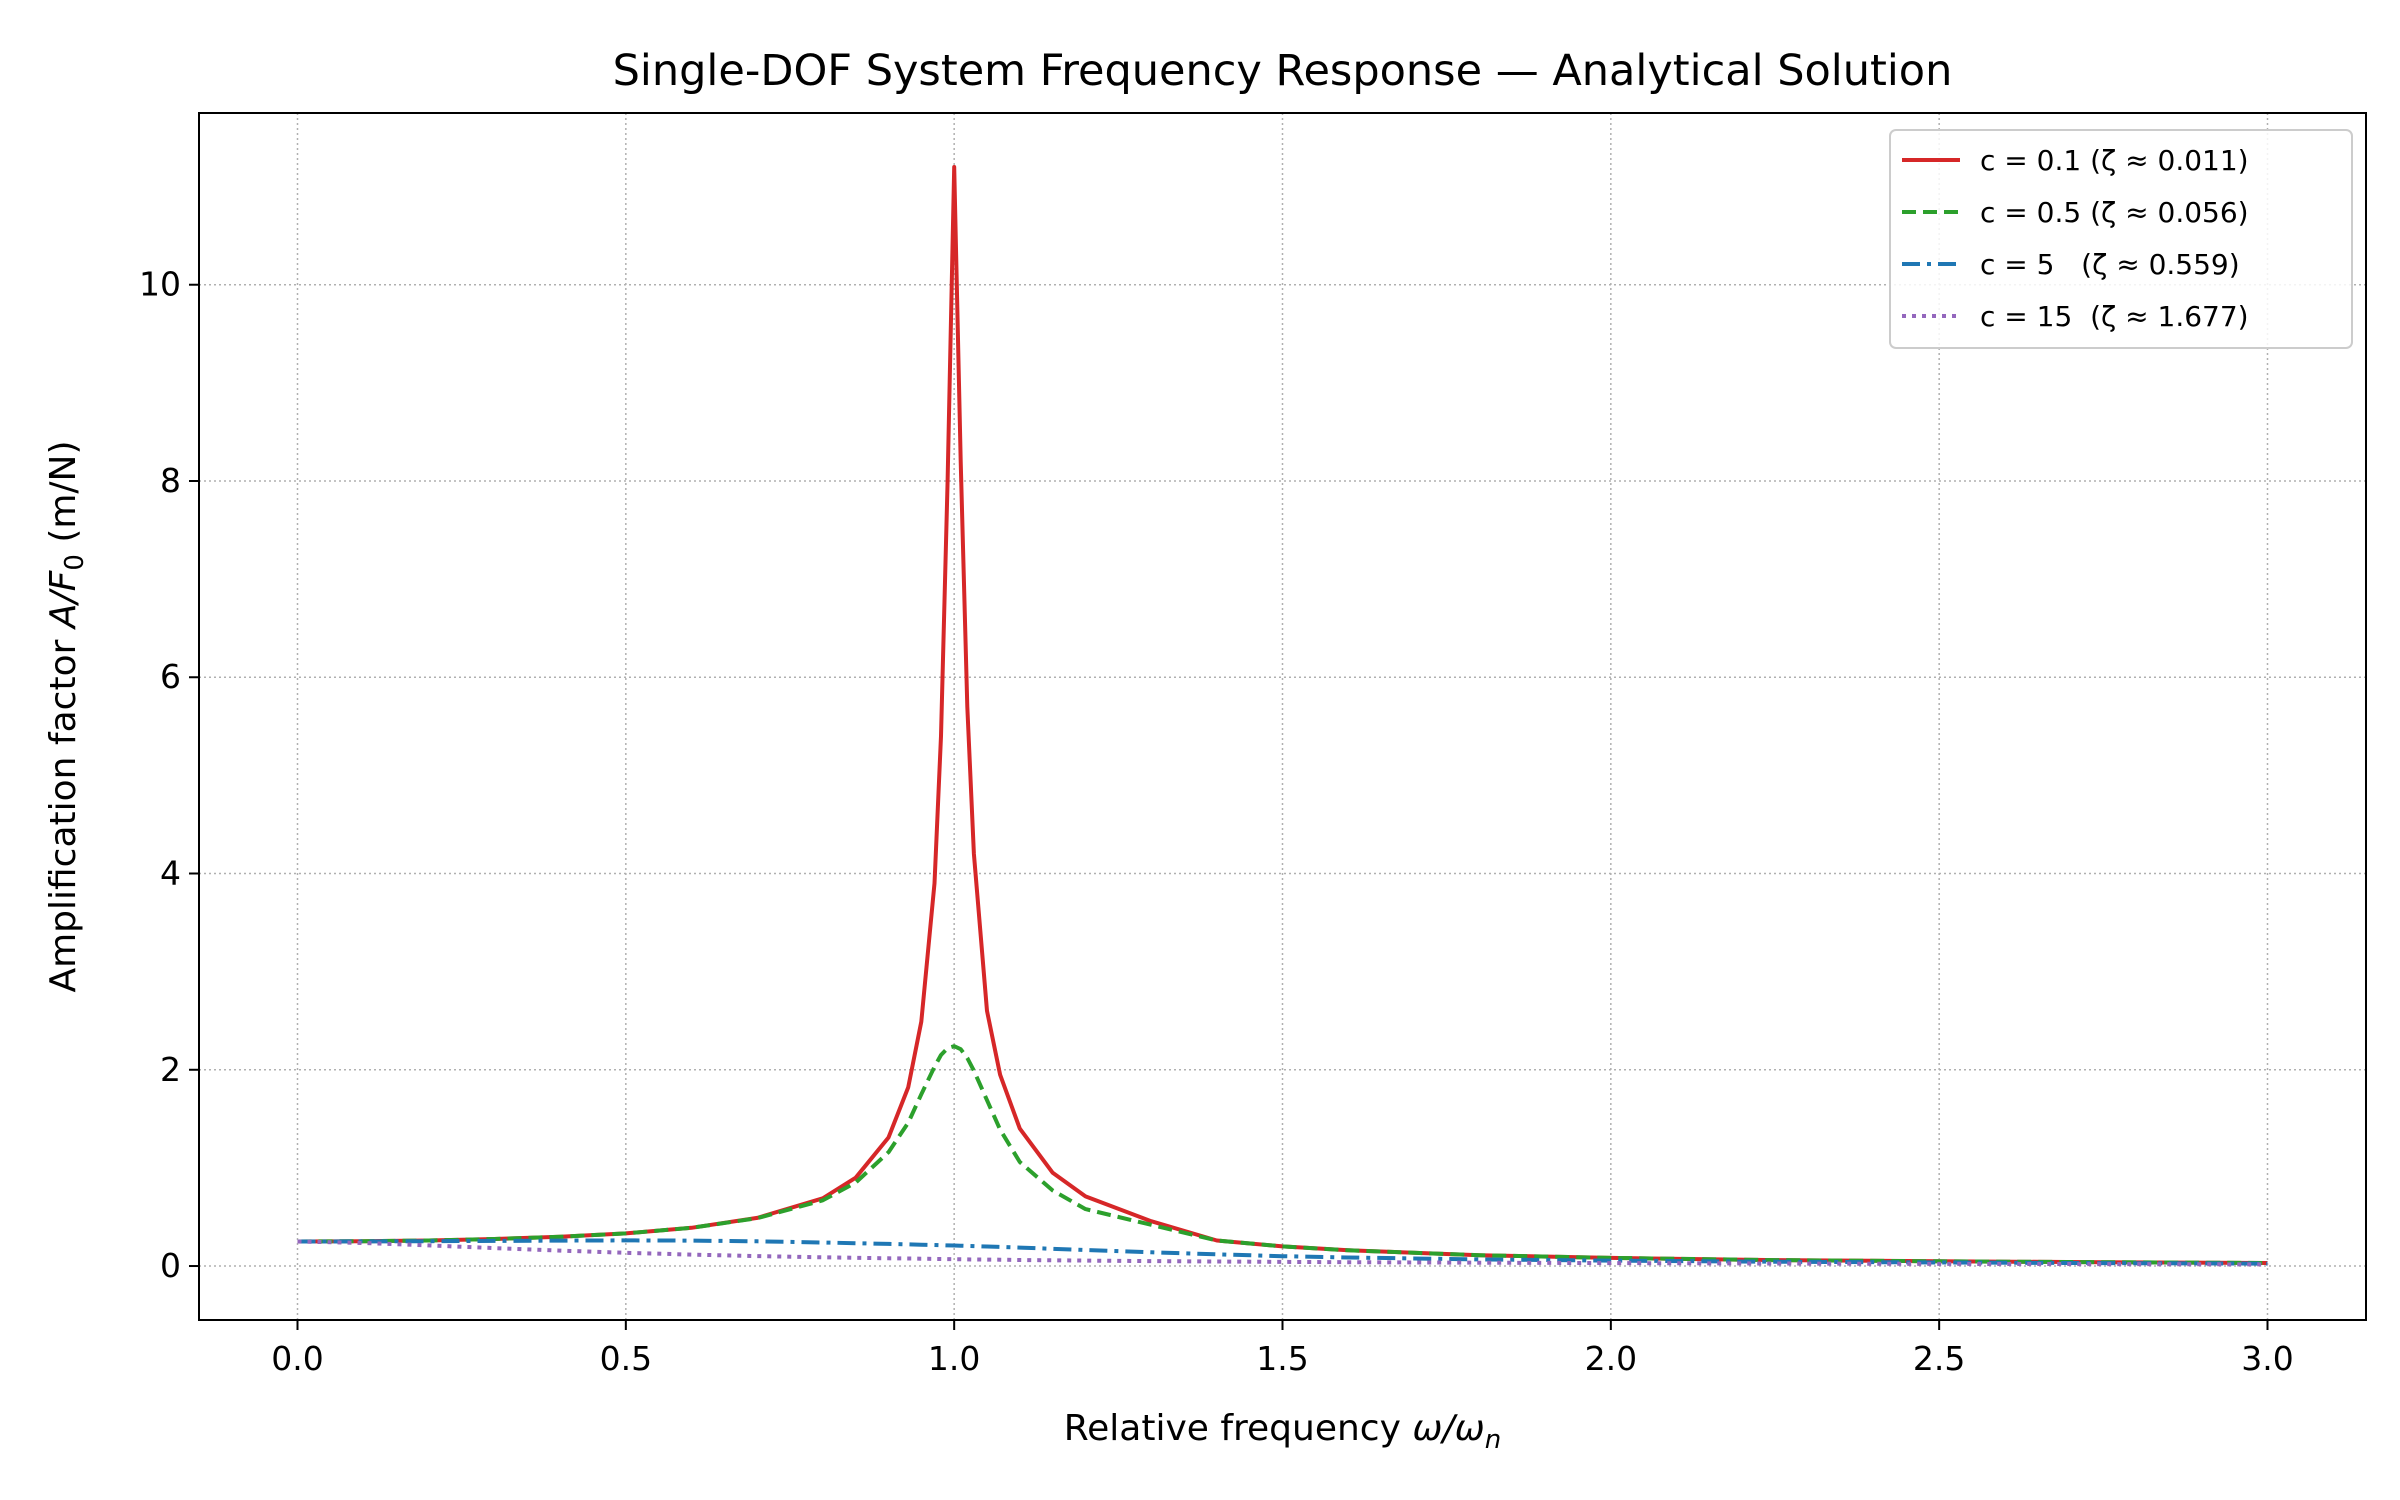 The image size is (2400, 1500). What do you see at coordinates (75, 562) in the screenshot?
I see `y-axis-label-sub: 0` at bounding box center [75, 562].